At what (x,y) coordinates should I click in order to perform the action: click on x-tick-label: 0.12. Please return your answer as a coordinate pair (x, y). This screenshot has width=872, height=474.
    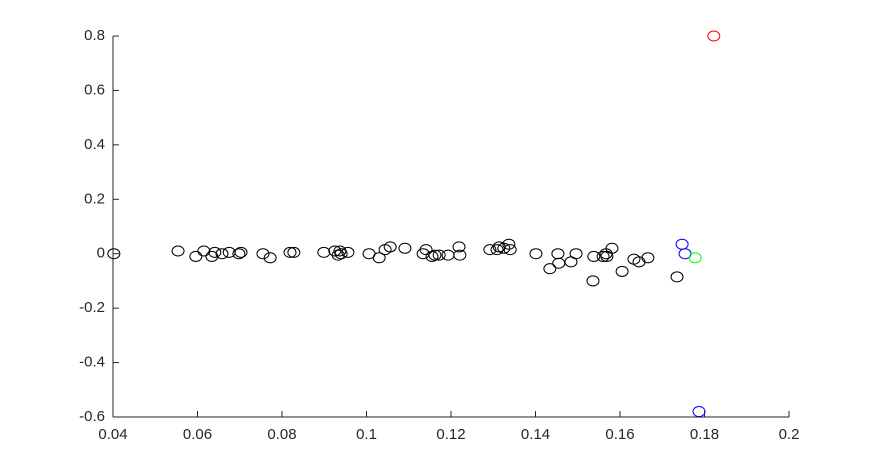
    Looking at the image, I should click on (450, 434).